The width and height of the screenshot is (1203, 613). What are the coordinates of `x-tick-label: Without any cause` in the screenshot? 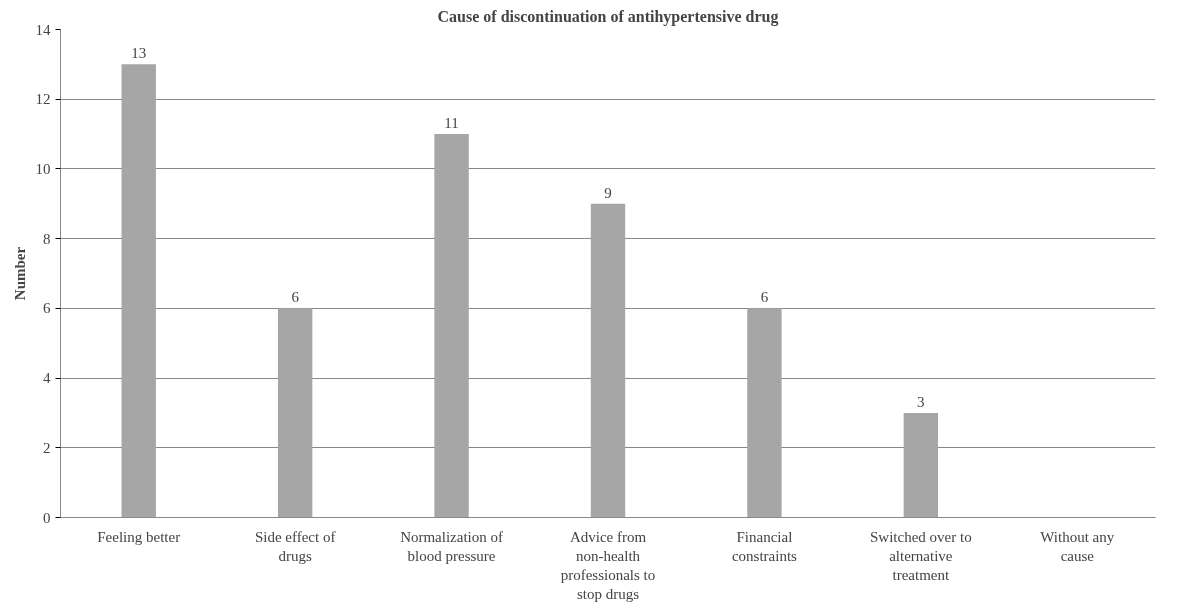 It's located at (1077, 546).